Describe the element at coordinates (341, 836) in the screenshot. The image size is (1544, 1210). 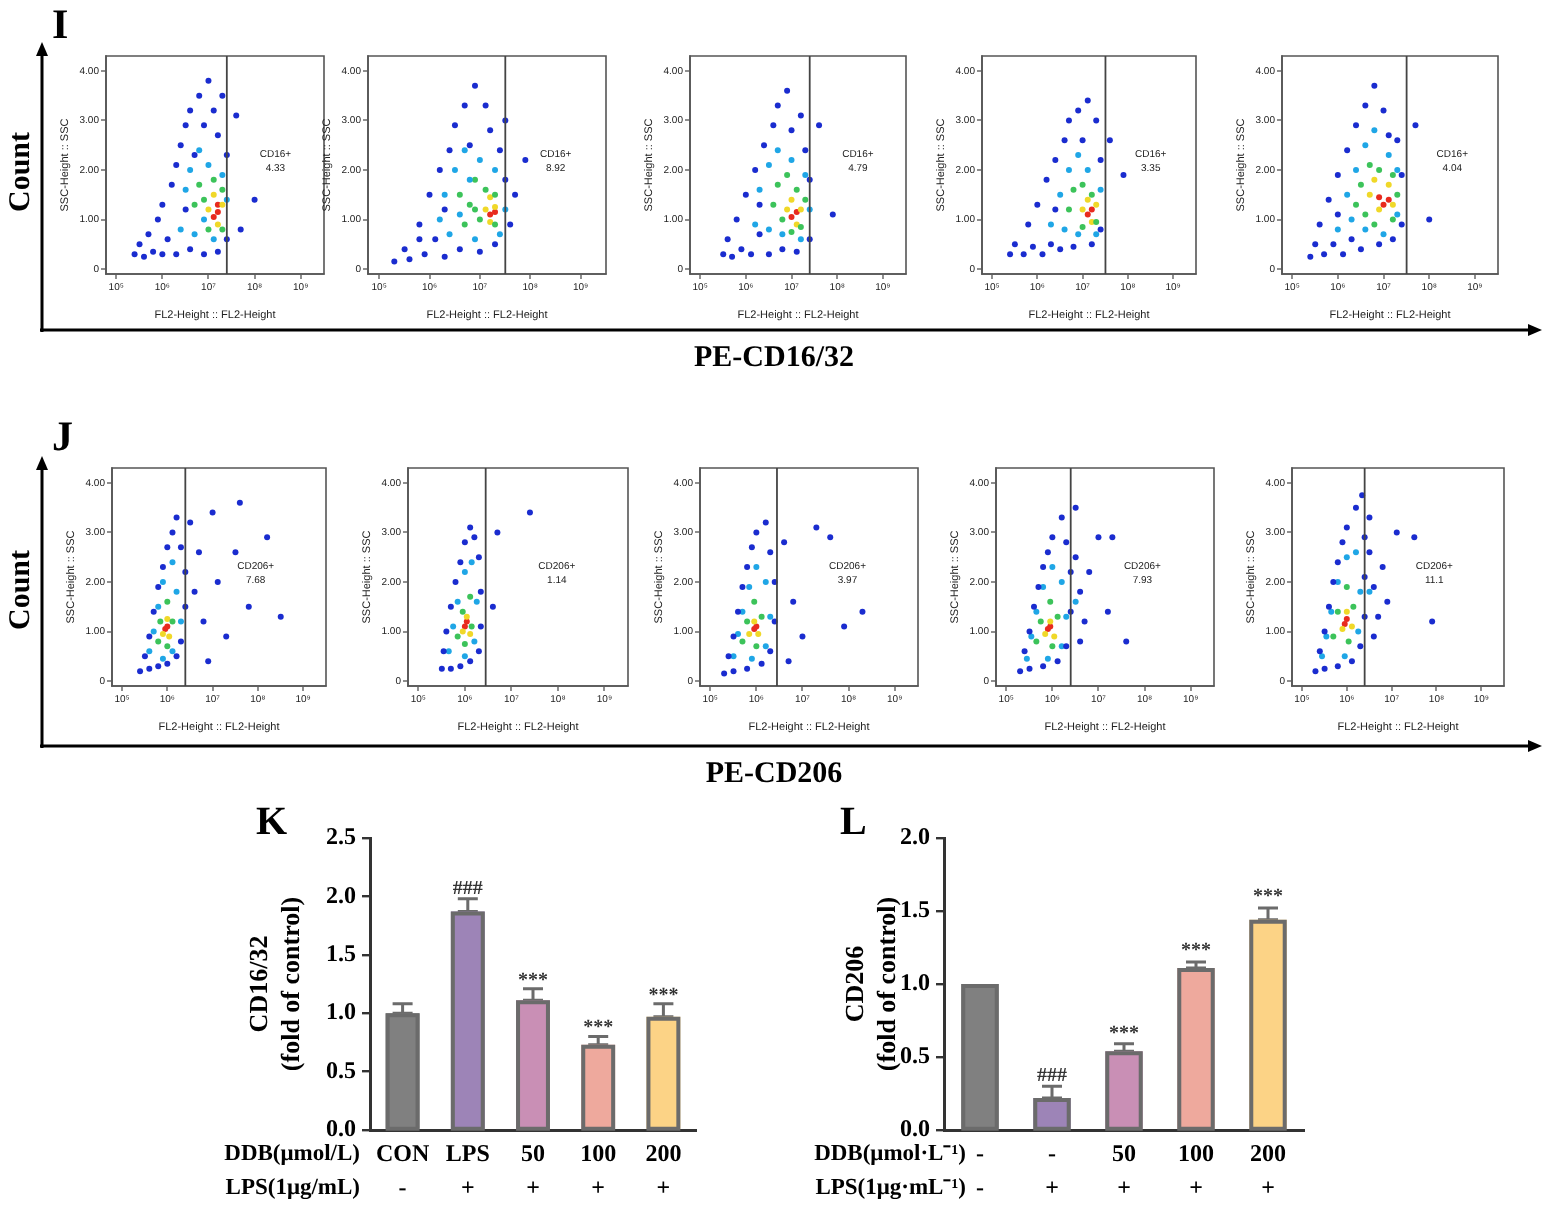
I see `y-tick-label: 2.5` at that location.